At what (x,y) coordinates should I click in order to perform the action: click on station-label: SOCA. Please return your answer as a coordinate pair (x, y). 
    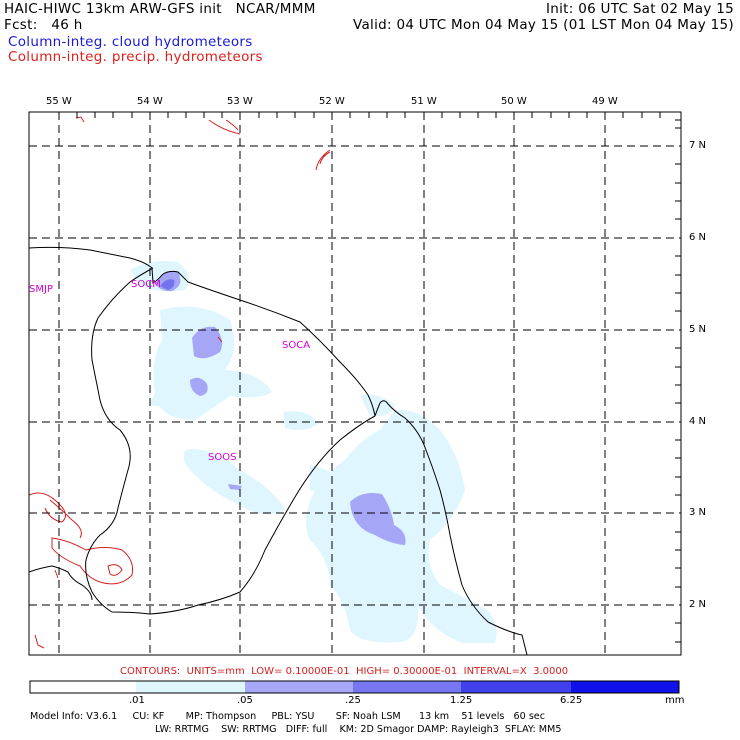
    Looking at the image, I should click on (296, 345).